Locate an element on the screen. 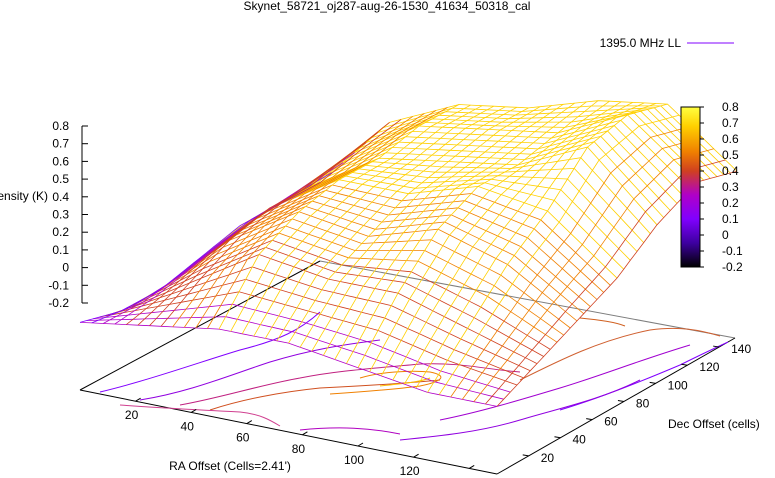 This screenshot has height=478, width=775. colorbar-gradient is located at coordinates (690, 187).